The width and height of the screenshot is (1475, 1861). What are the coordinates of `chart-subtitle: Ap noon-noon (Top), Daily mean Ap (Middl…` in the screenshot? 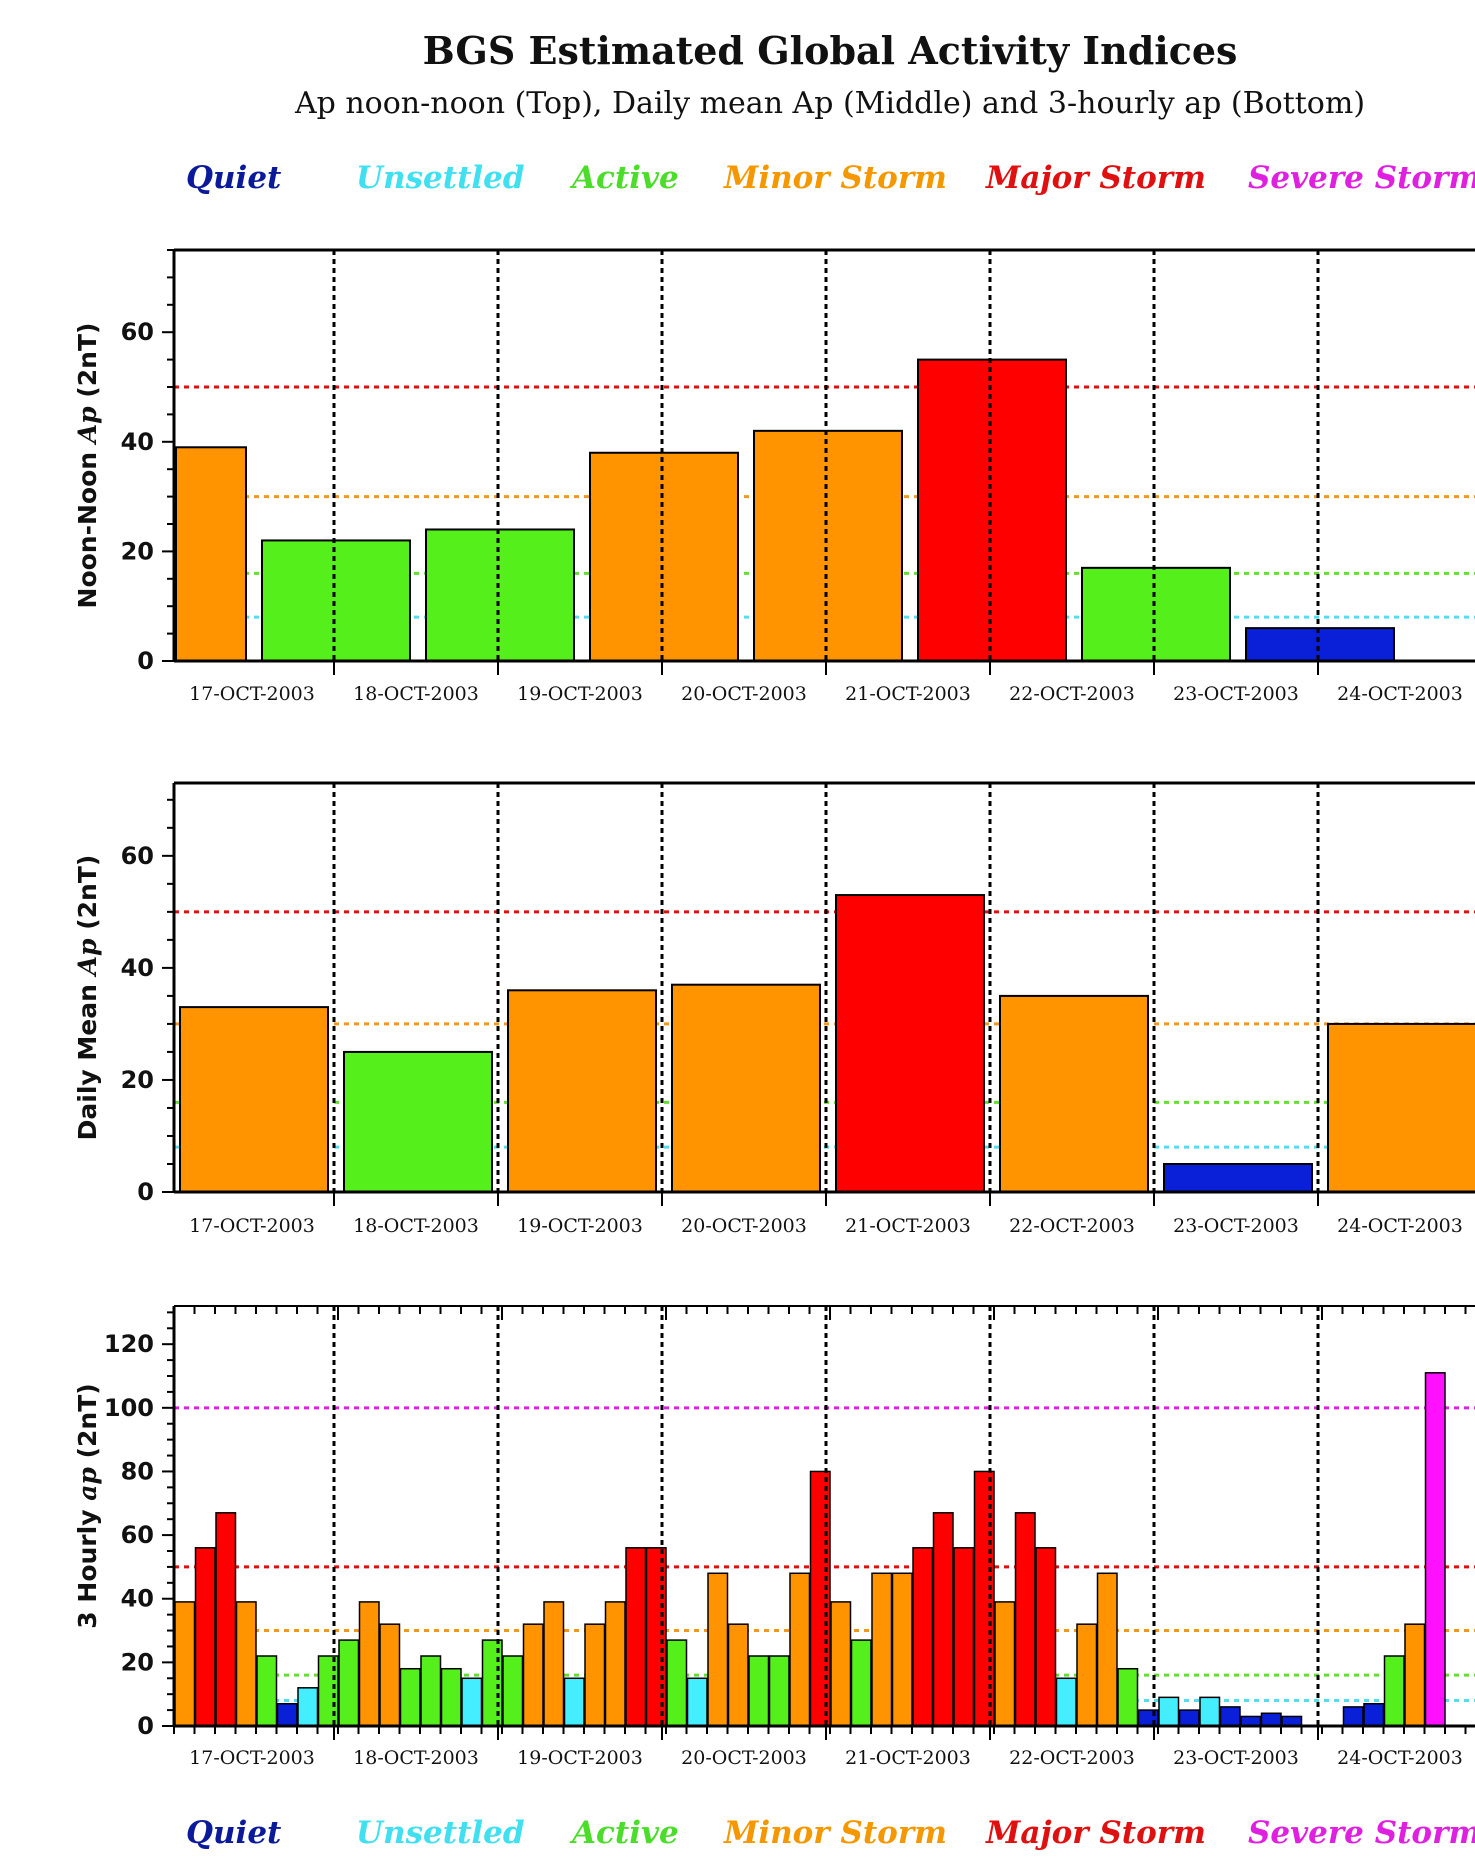 It's located at (737, 103).